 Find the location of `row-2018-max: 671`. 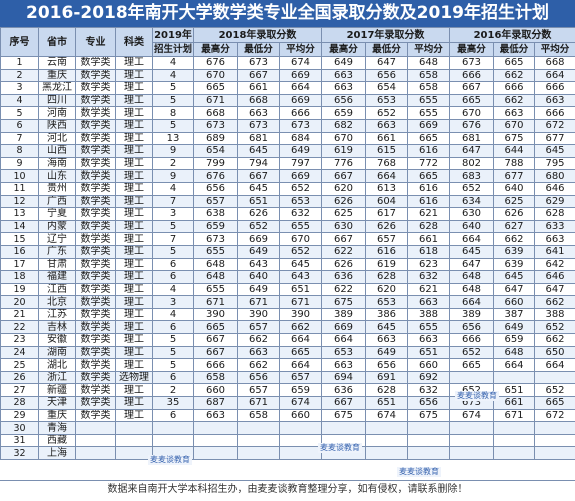

row-2018-max: 671 is located at coordinates (216, 302).